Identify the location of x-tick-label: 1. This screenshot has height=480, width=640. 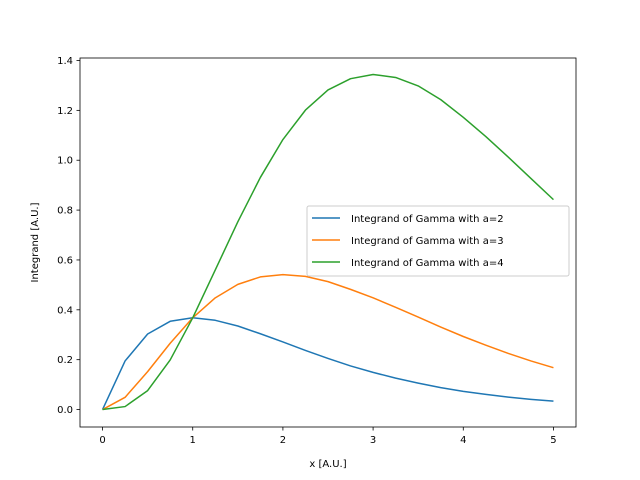
(193, 440).